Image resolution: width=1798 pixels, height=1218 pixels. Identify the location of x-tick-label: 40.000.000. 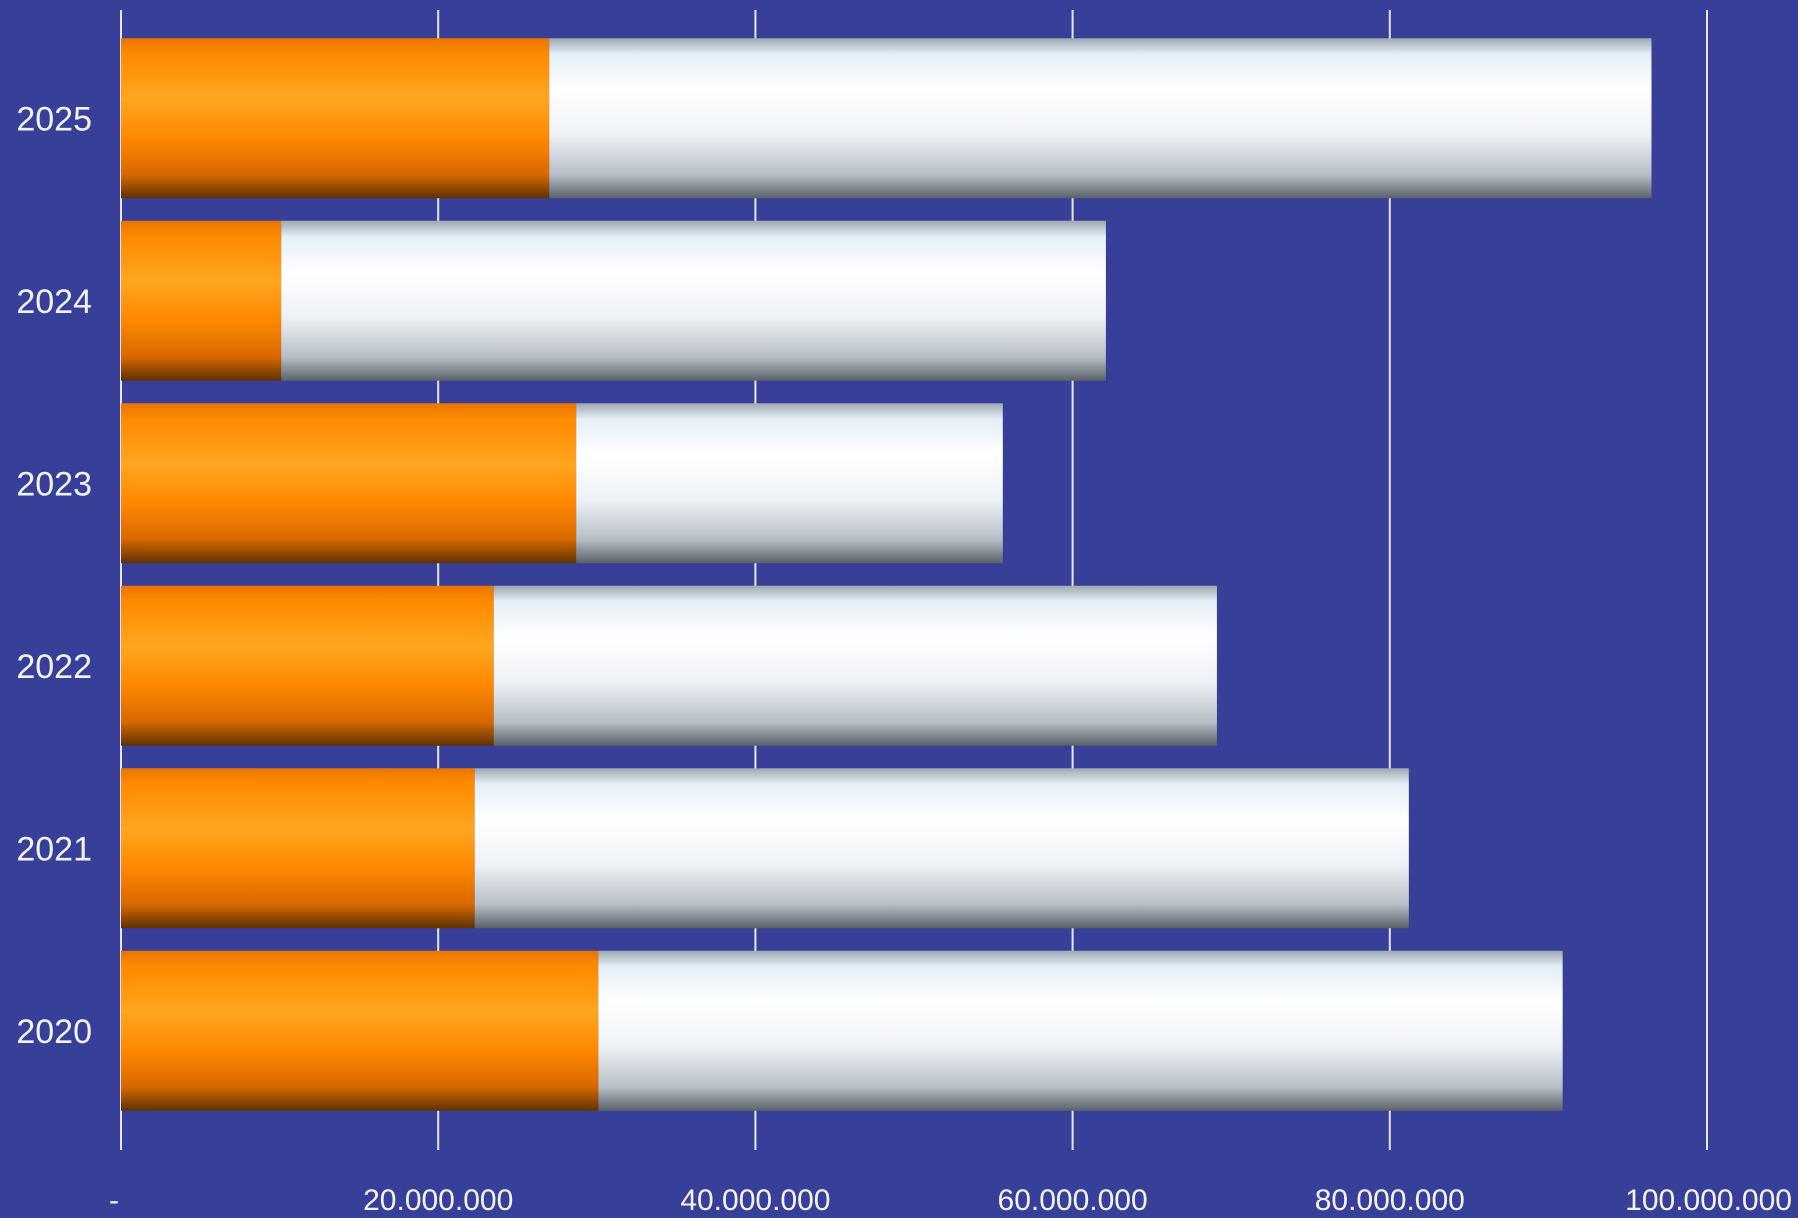
(755, 1200).